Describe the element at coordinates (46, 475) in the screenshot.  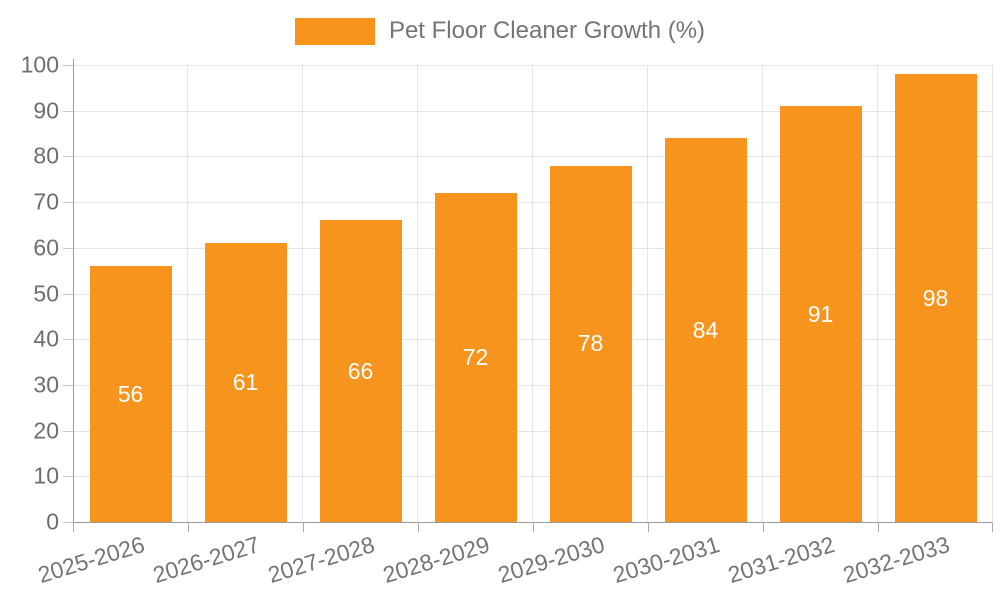
I see `y-axis-tick-label: 10` at that location.